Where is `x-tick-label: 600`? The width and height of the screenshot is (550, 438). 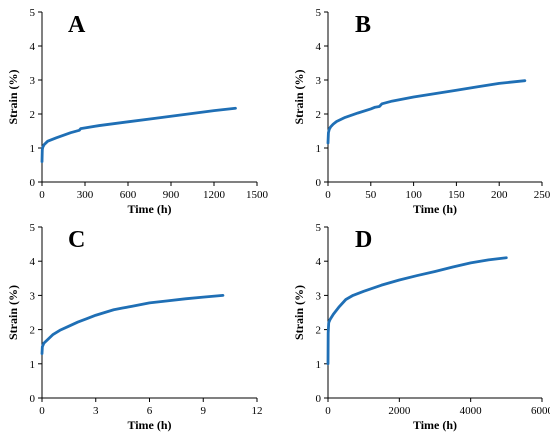 x-tick-label: 600 is located at coordinates (128, 195).